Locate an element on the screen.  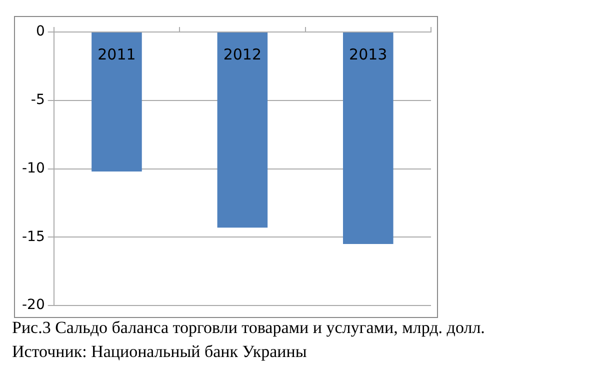
x-tick-label: 2012 is located at coordinates (242, 54).